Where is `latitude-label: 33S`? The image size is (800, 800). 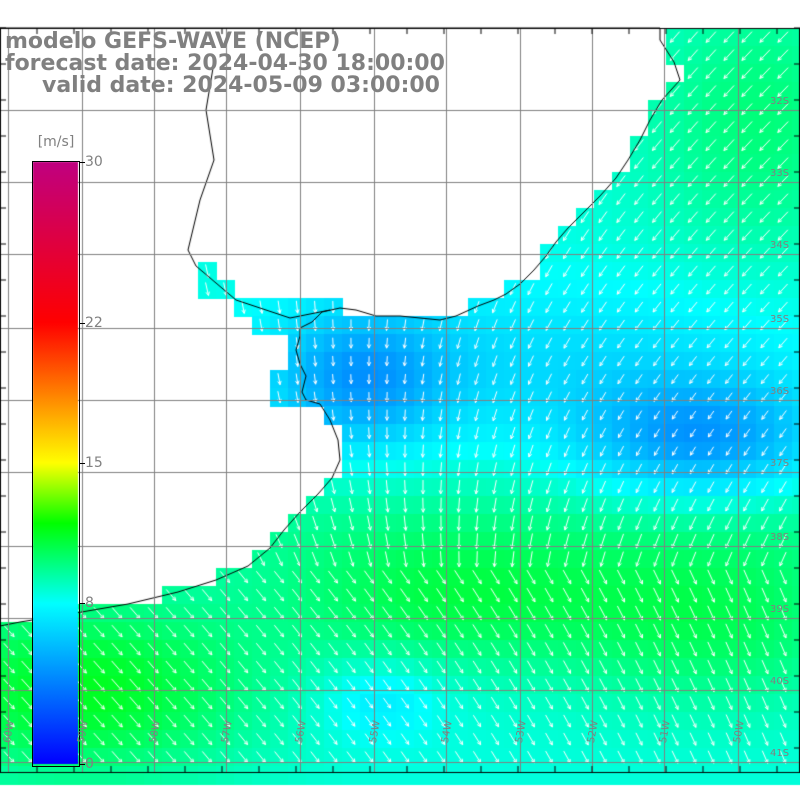
latitude-label: 33S is located at coordinates (780, 173).